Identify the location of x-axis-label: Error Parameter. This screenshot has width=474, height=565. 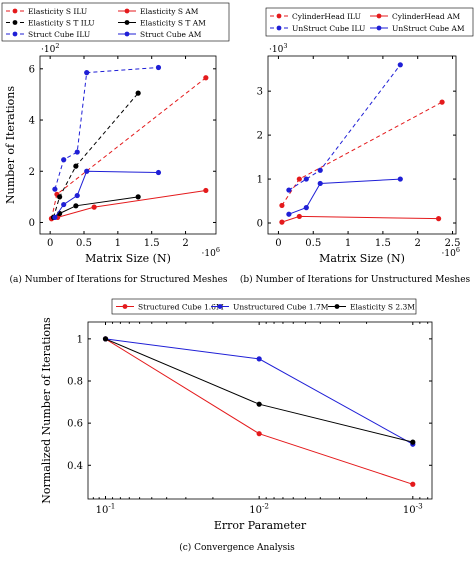
(260, 525).